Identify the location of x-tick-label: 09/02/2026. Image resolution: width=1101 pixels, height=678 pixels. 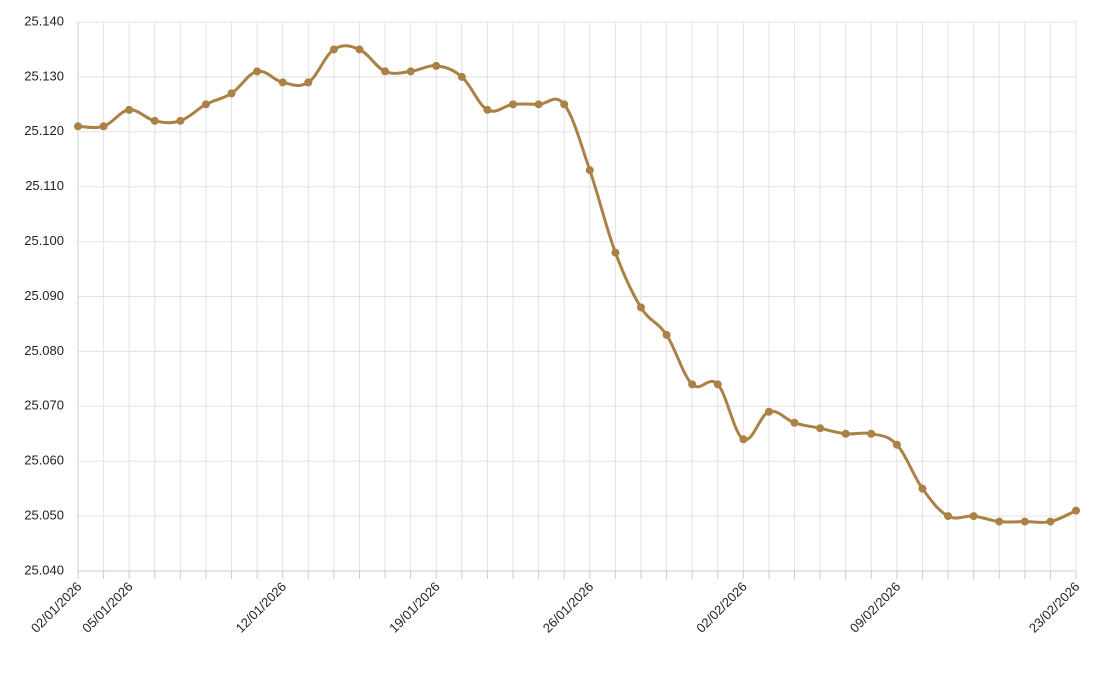
(875, 607).